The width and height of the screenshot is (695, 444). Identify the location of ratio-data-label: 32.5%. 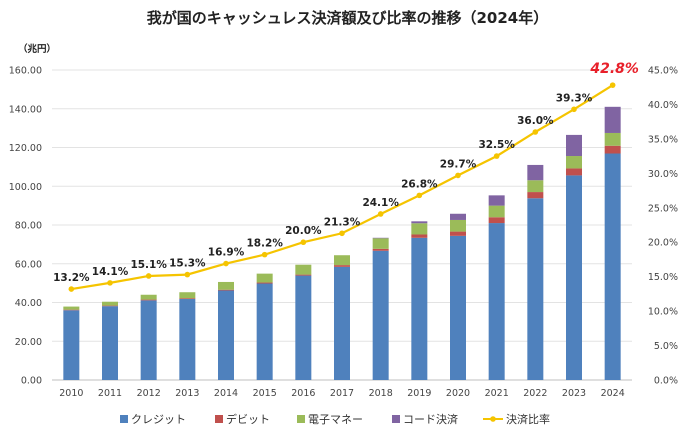
(496, 145).